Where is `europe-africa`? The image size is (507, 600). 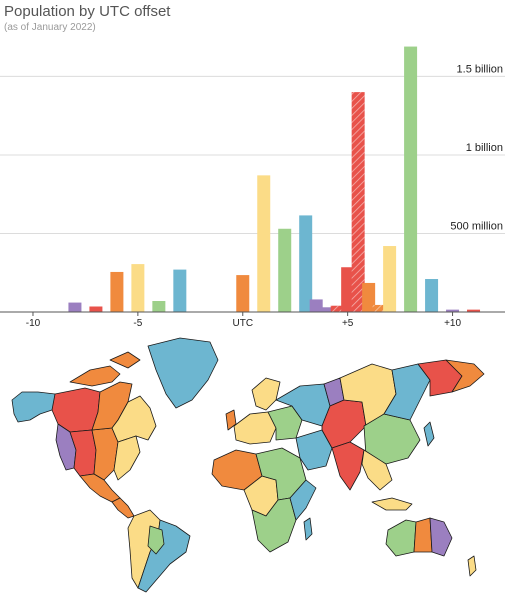
europe-africa is located at coordinates (264, 465).